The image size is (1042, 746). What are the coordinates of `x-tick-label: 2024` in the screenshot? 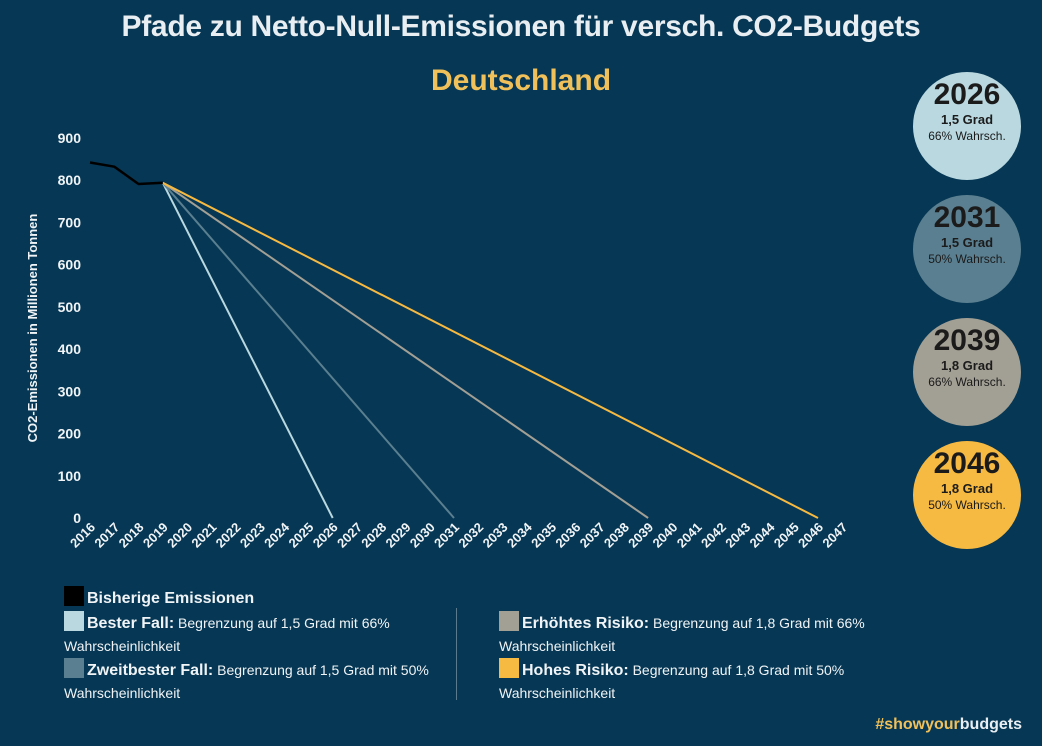 It's located at (277, 535).